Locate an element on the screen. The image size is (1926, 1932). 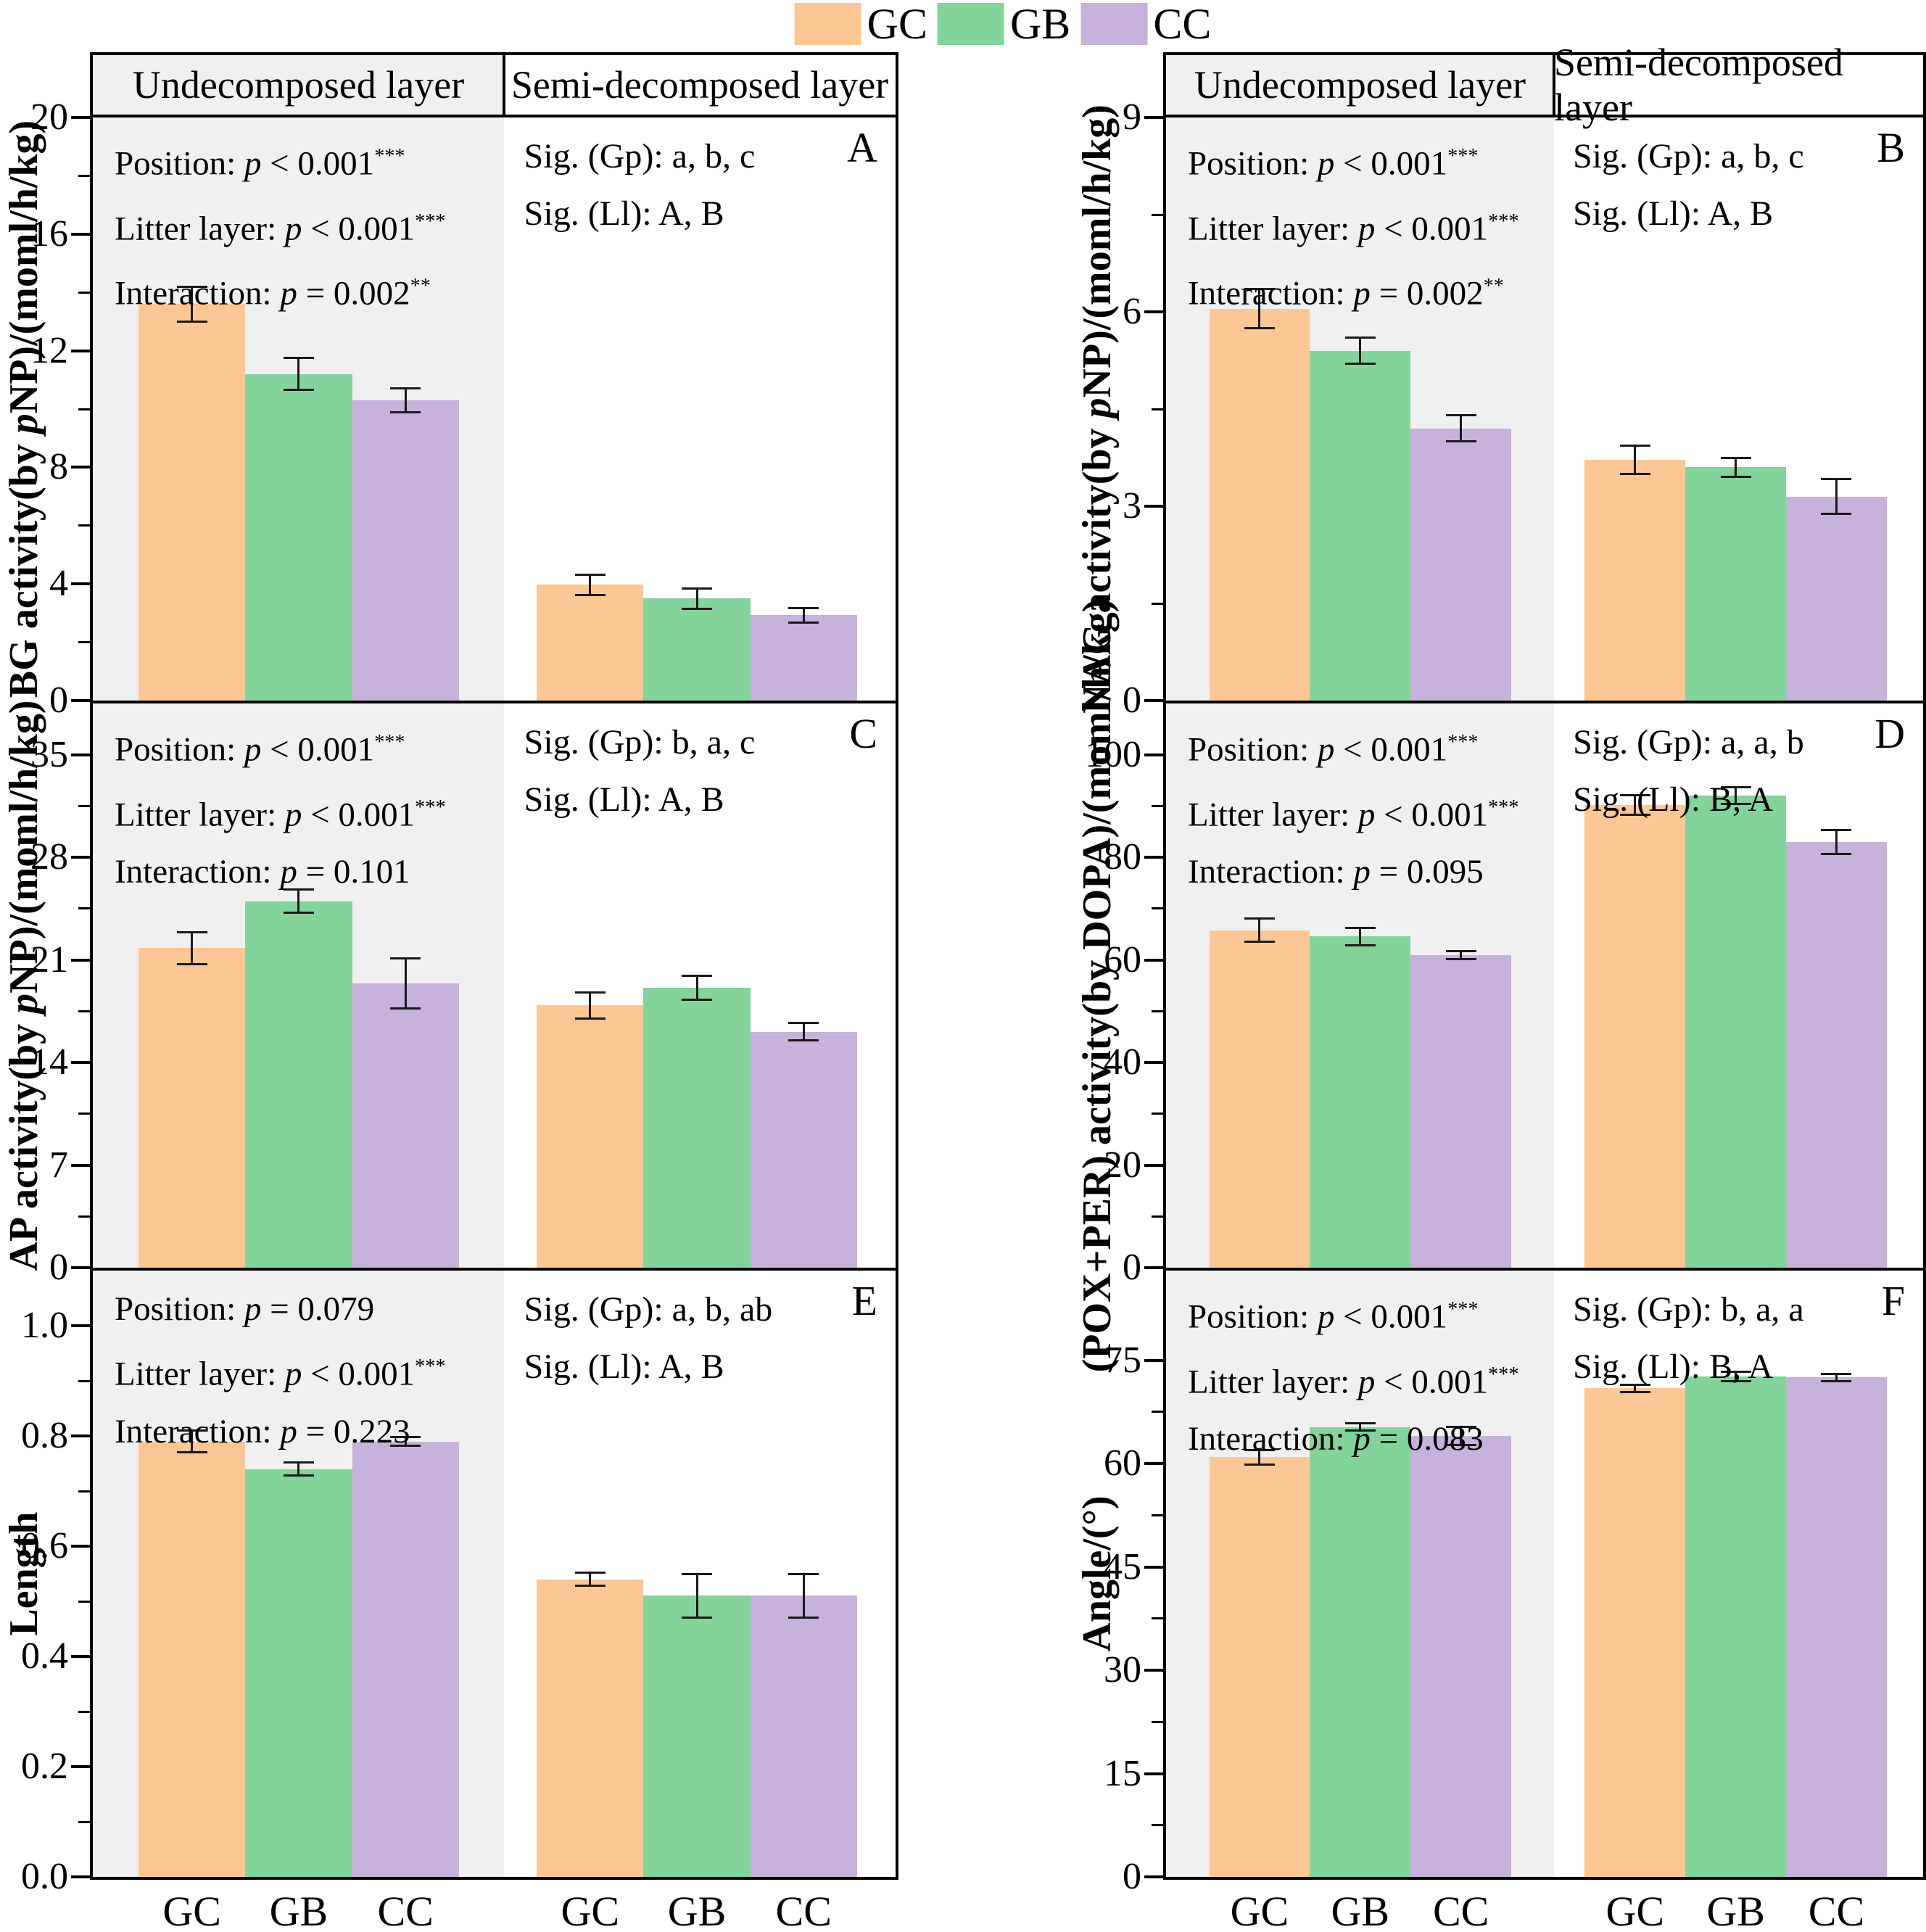
panel-letter-A: A is located at coordinates (862, 147).